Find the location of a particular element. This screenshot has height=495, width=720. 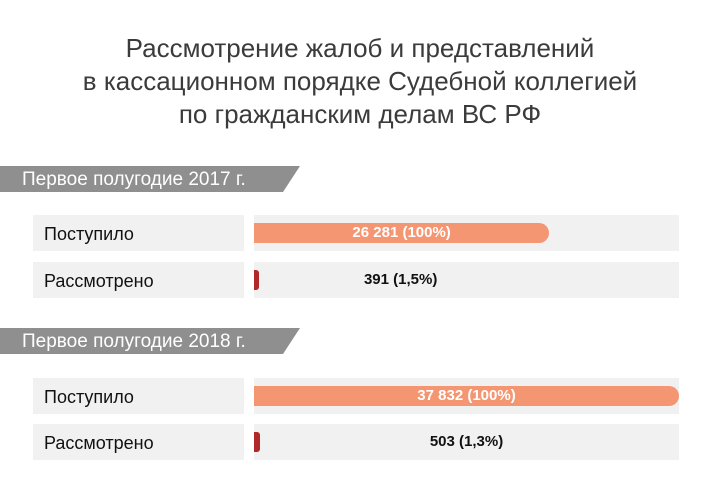

bar-2018-reviewed is located at coordinates (257, 442).